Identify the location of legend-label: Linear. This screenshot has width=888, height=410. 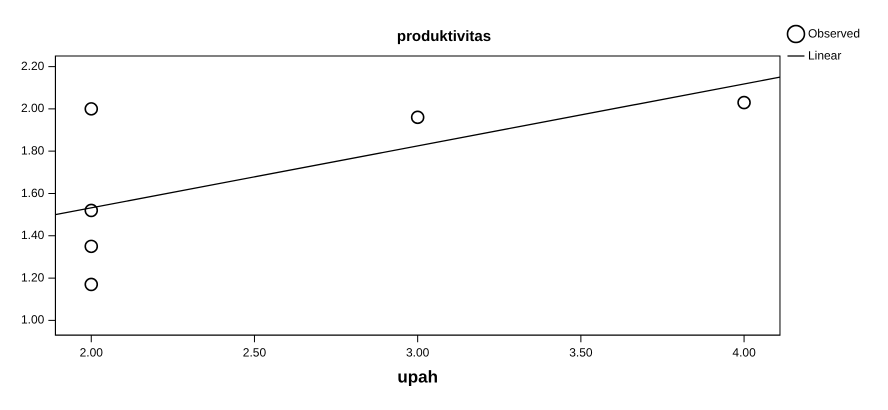
(825, 55).